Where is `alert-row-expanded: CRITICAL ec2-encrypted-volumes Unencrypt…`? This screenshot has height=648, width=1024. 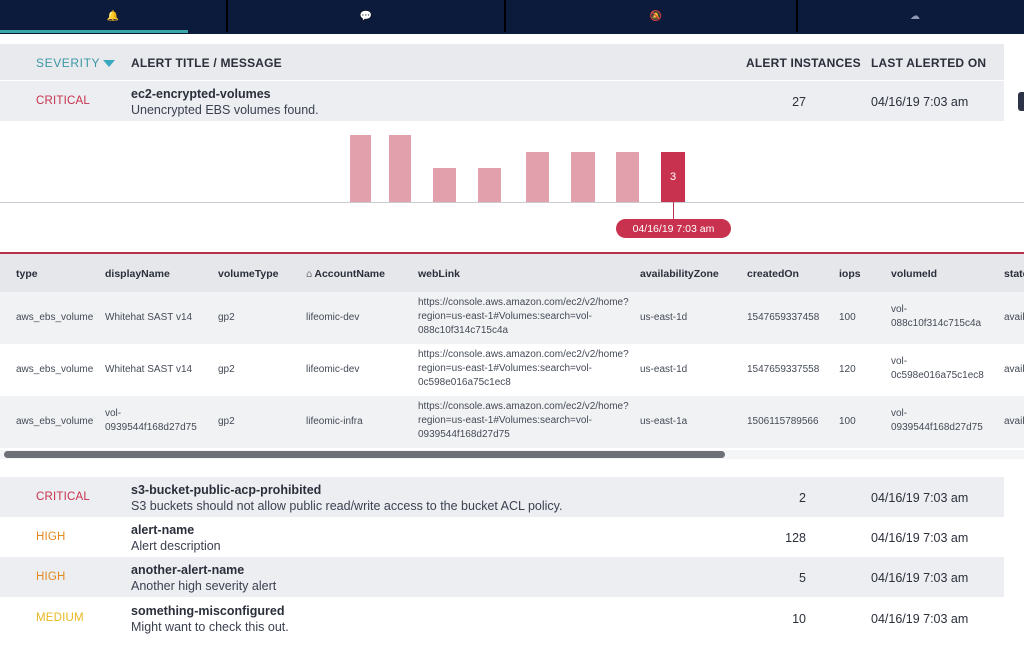 alert-row-expanded: CRITICAL ec2-encrypted-volumes Unencrypt… is located at coordinates (512, 101).